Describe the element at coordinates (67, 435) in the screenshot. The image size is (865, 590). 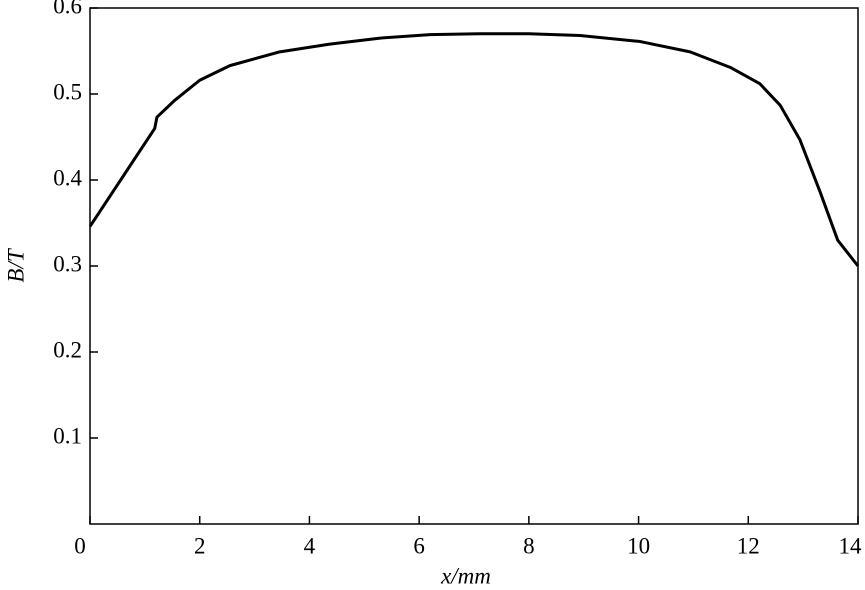
I see `y-tick-label: 0.1` at that location.